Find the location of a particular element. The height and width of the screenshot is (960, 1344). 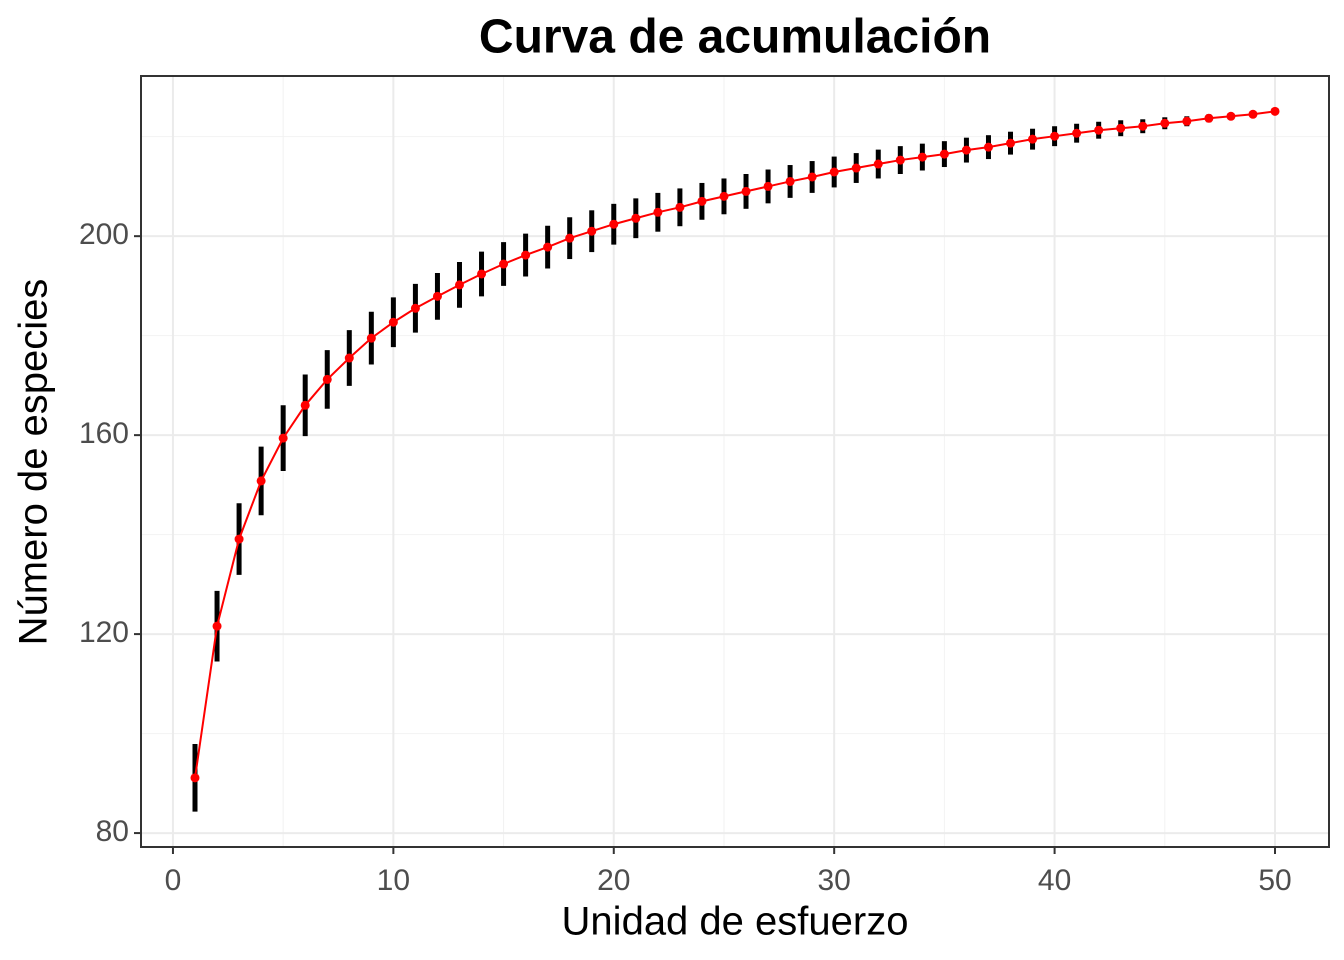

x-tick-label: 20 is located at coordinates (613, 880).